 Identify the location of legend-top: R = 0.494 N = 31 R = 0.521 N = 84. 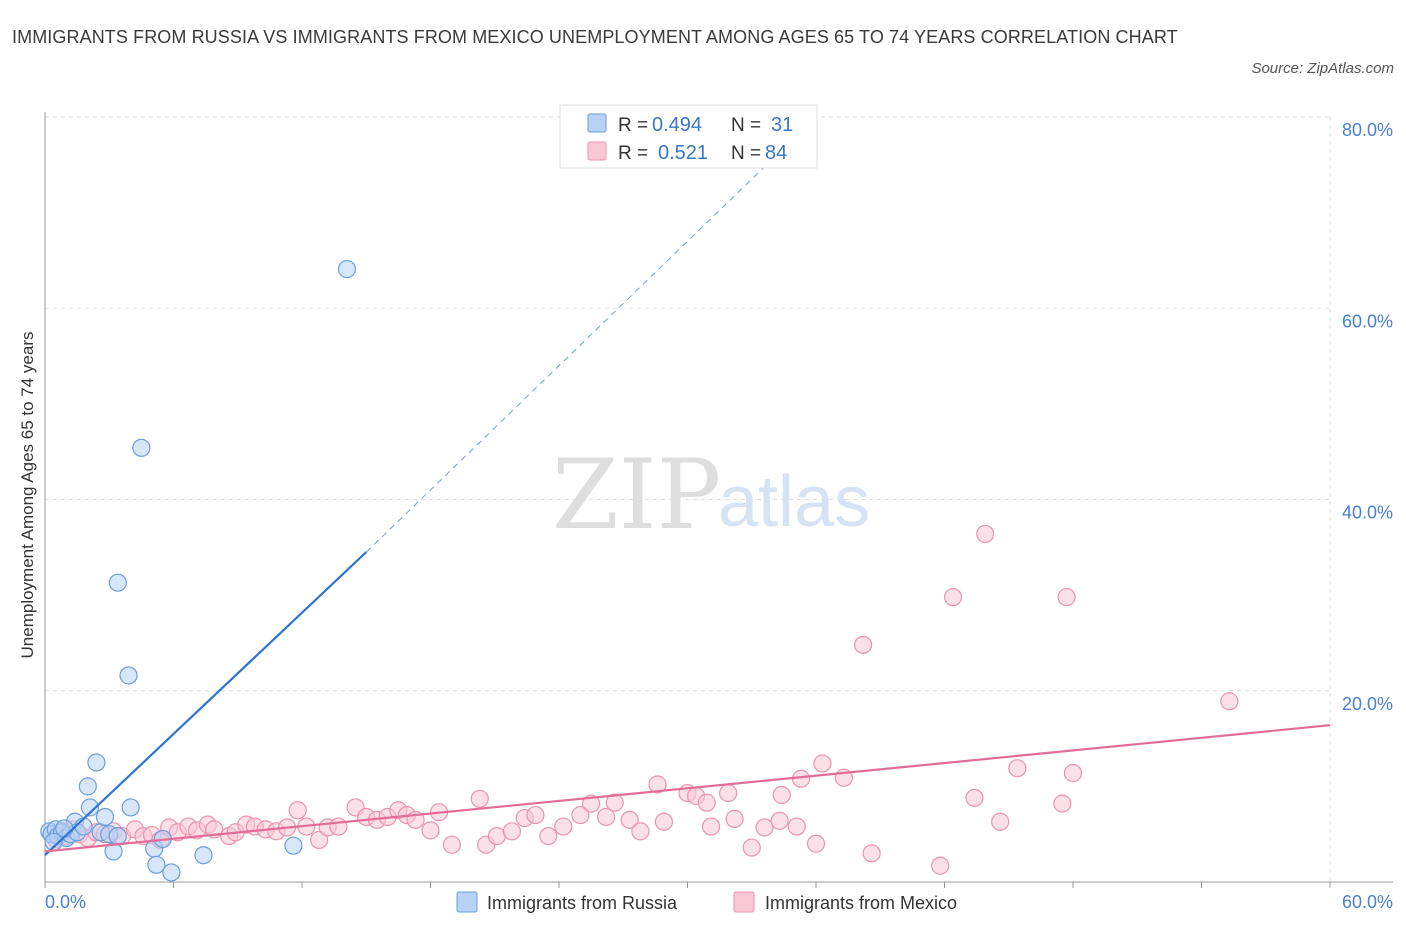
(688, 136).